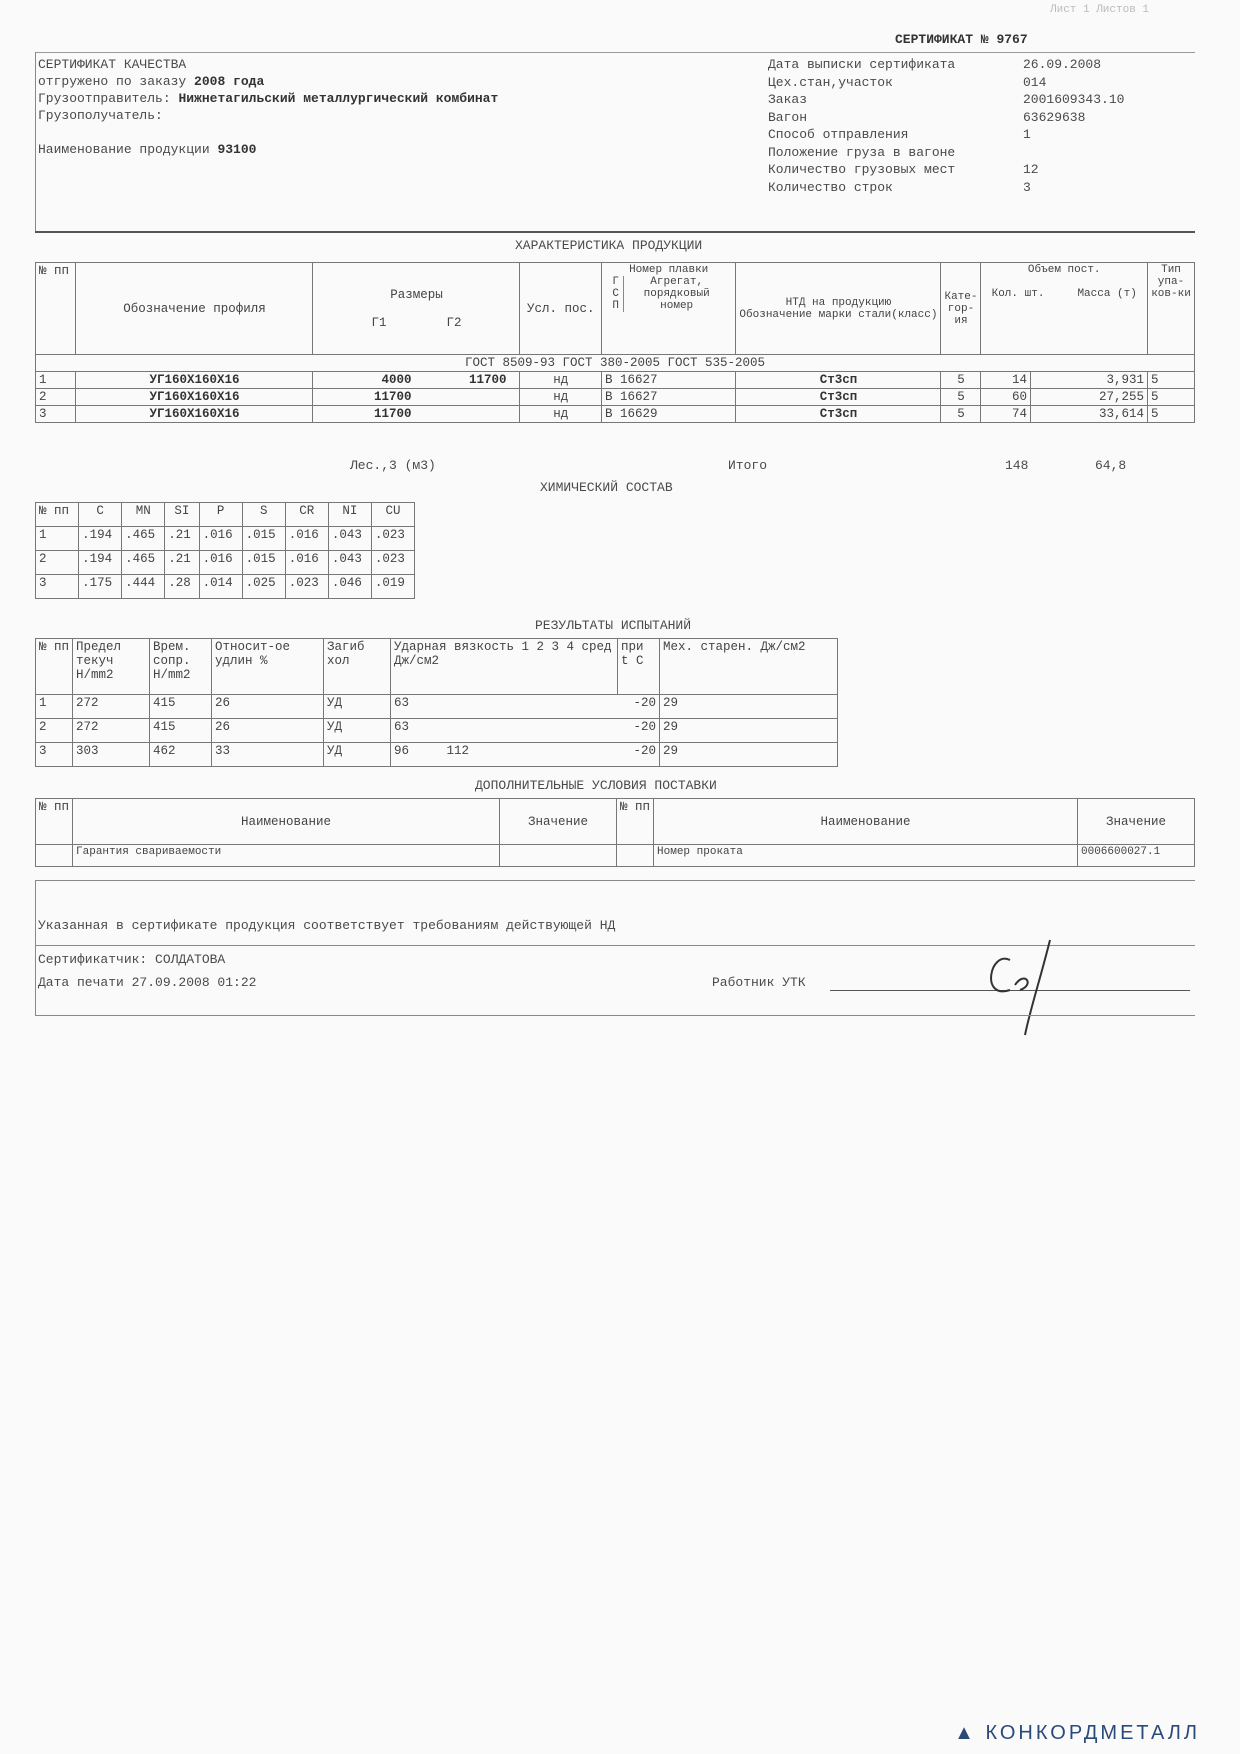 This screenshot has width=1240, height=1754. I want to click on order-value: 2008 года, so click(229, 81).